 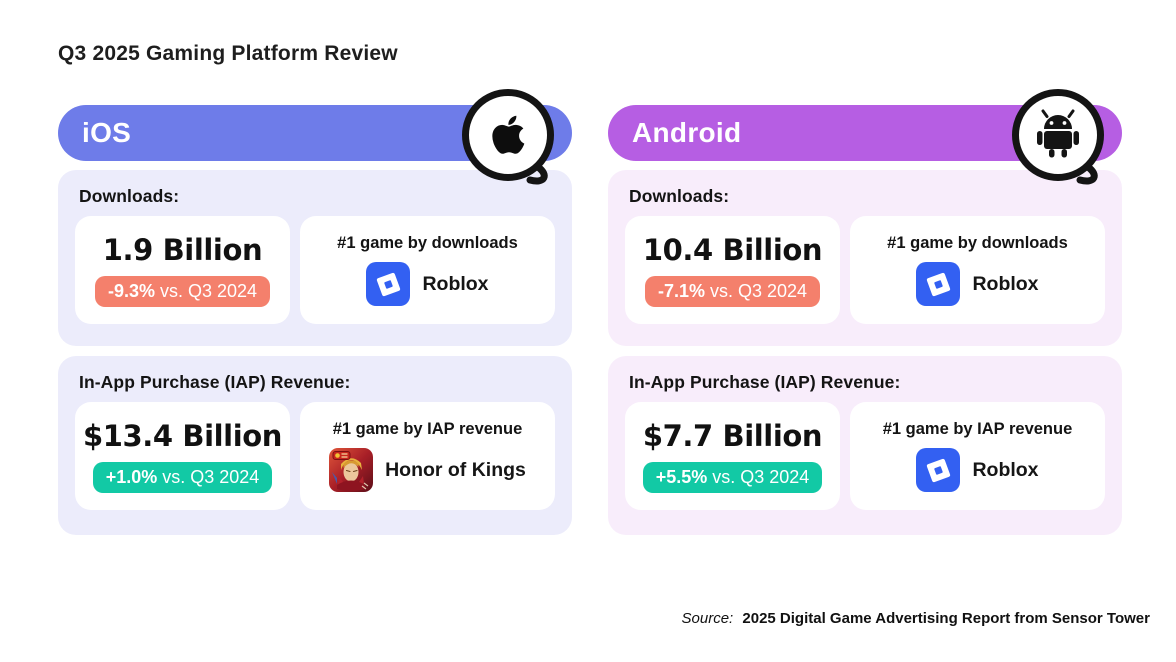 I want to click on android-downloads-value: 10.4 Billion, so click(x=732, y=250).